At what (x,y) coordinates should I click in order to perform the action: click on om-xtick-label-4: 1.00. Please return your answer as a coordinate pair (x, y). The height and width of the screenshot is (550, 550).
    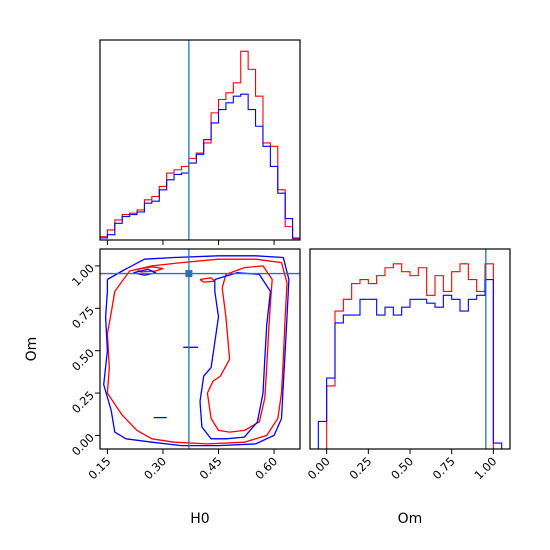
    Looking at the image, I should click on (485, 468).